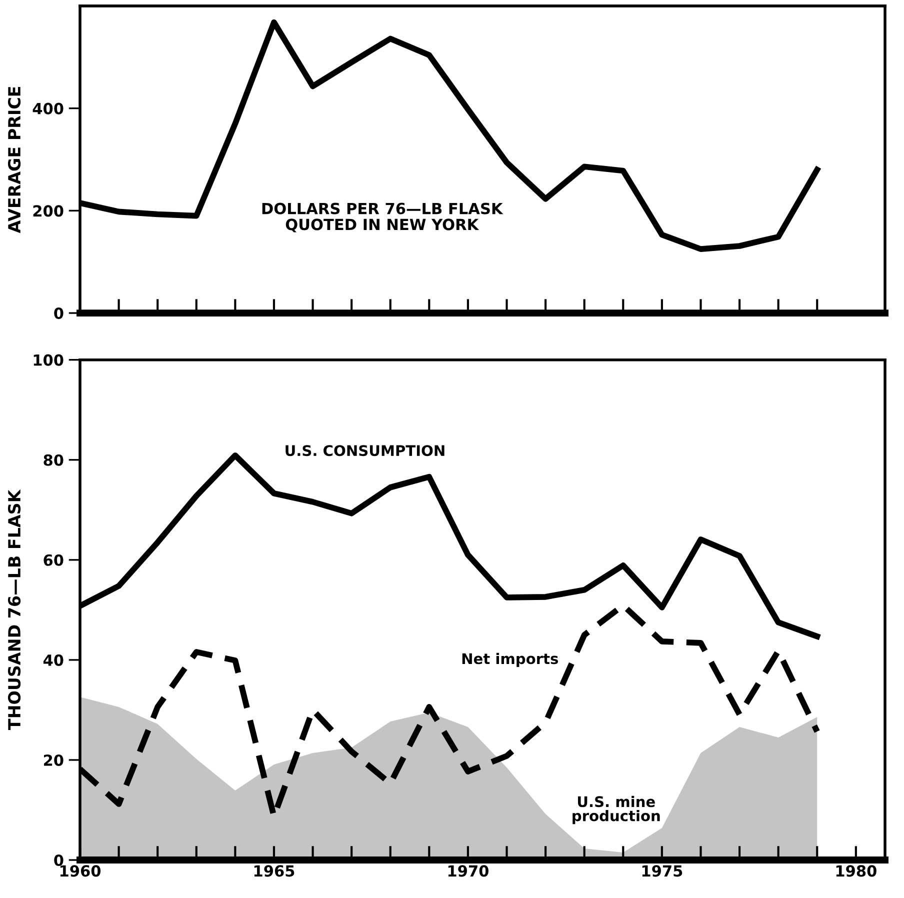 This screenshot has width=904, height=898. Describe the element at coordinates (54, 760) in the screenshot. I see `y-tick-label: 20` at that location.